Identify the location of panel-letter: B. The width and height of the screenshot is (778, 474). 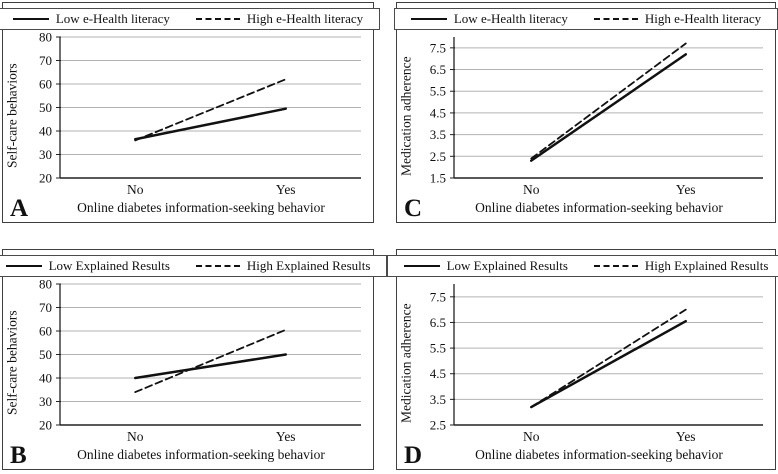
(18, 455).